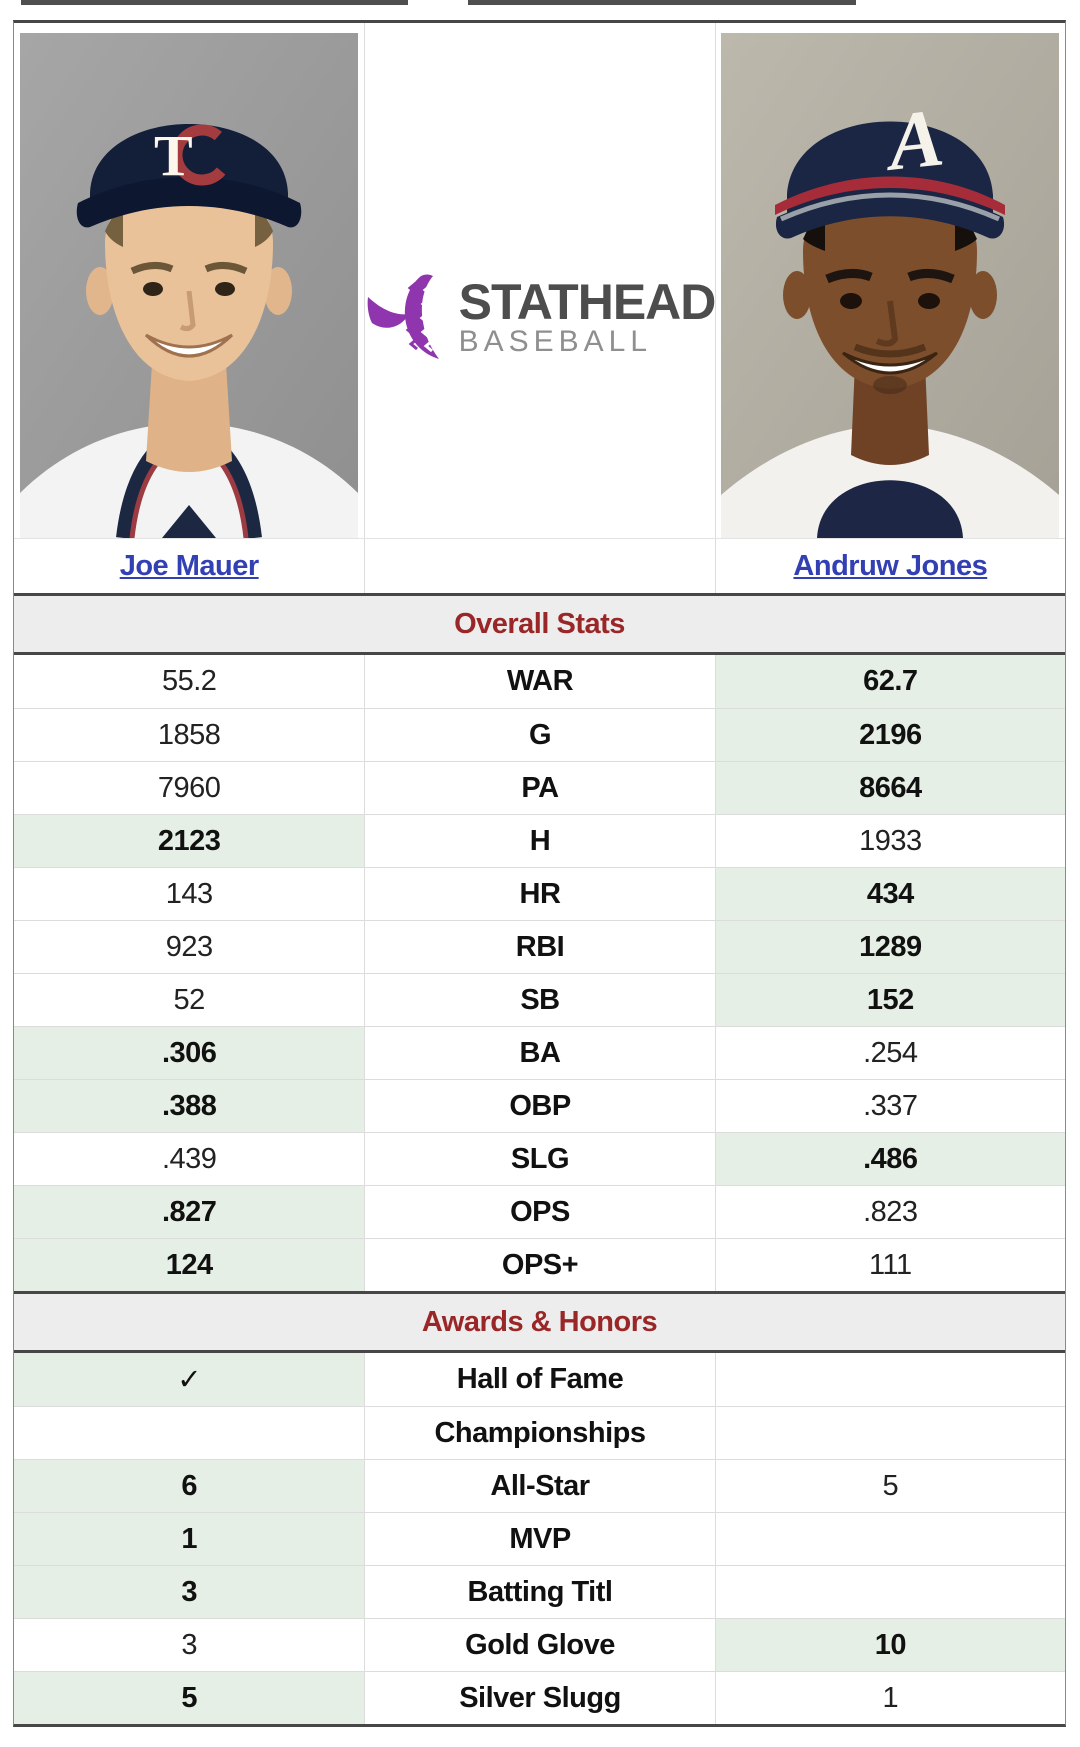 The image size is (1080, 1747). I want to click on stat-row-obp: .388 OBP .337, so click(539, 1105).